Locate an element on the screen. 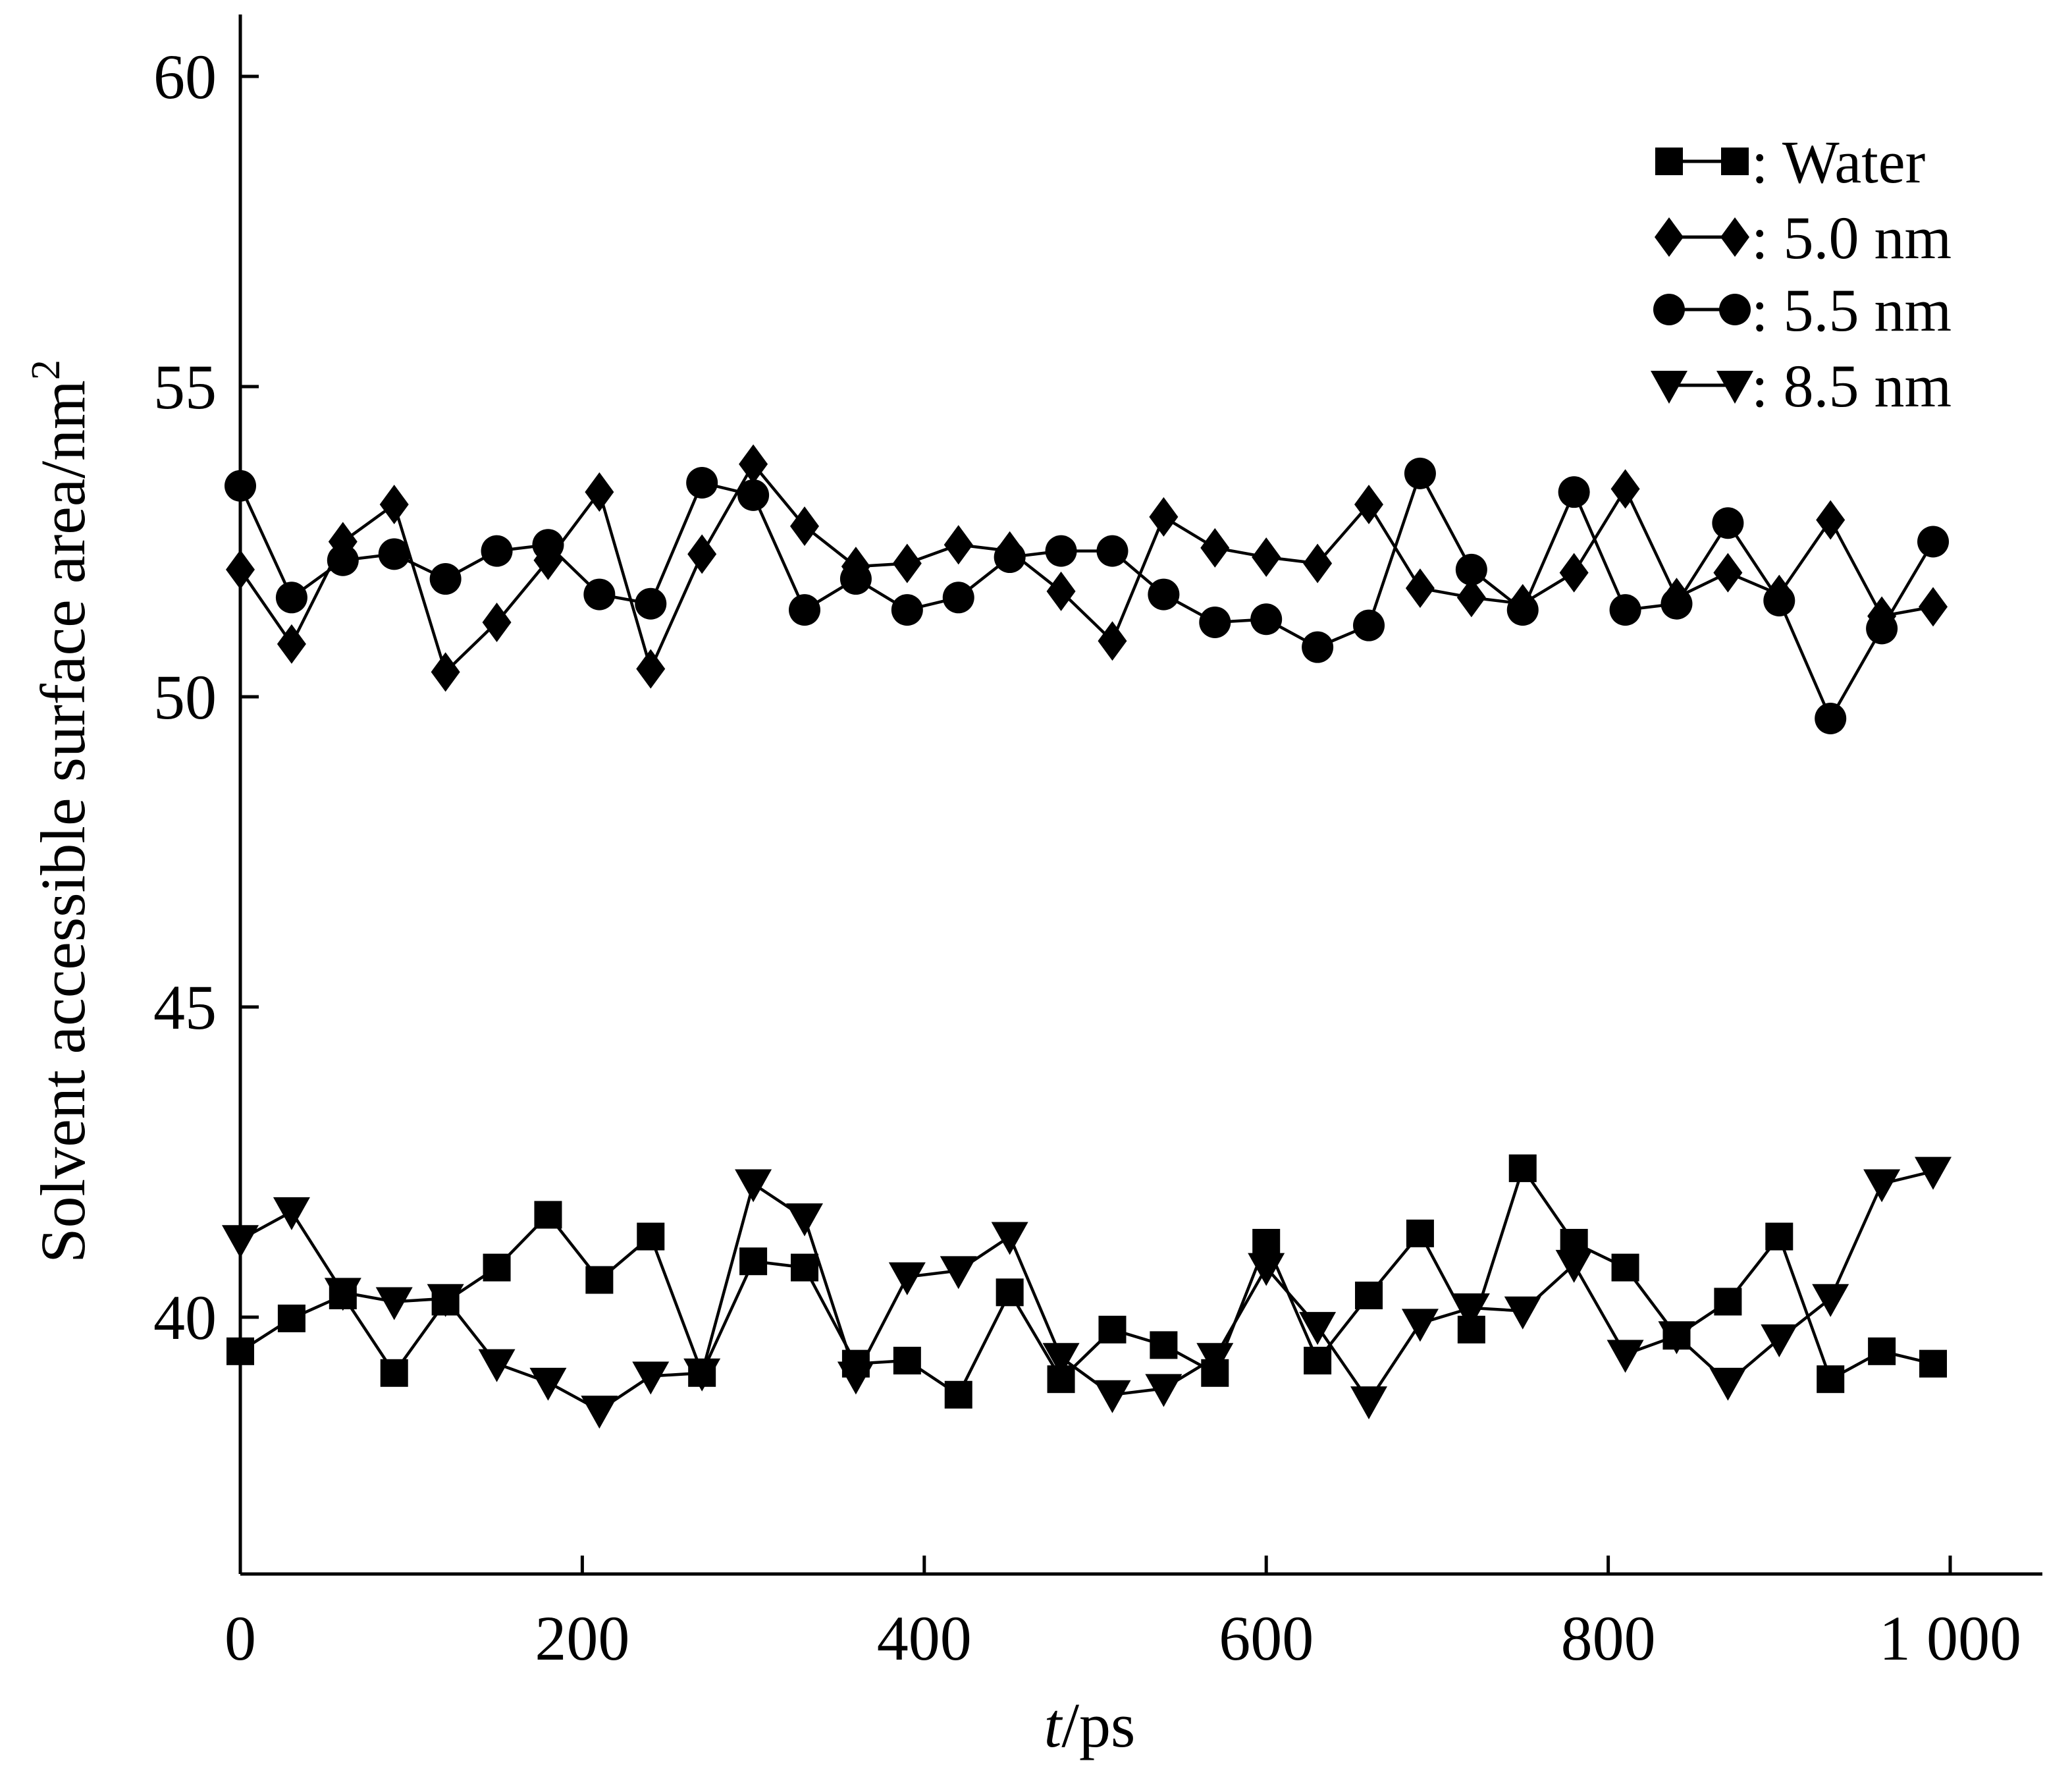 The height and width of the screenshot is (1765, 2072). legend-entry: : 5.0 nm is located at coordinates (1804, 237).